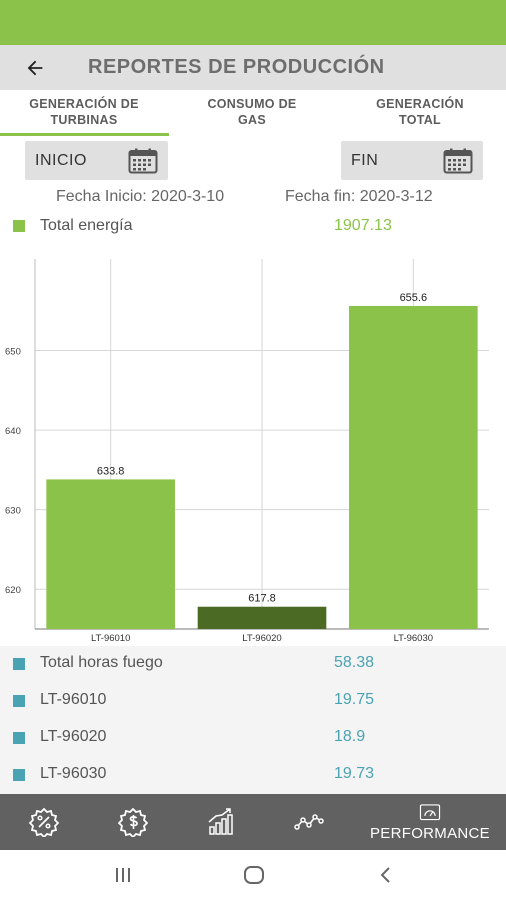  Describe the element at coordinates (419, 120) in the screenshot. I see `tab-label: TOTAL` at that location.